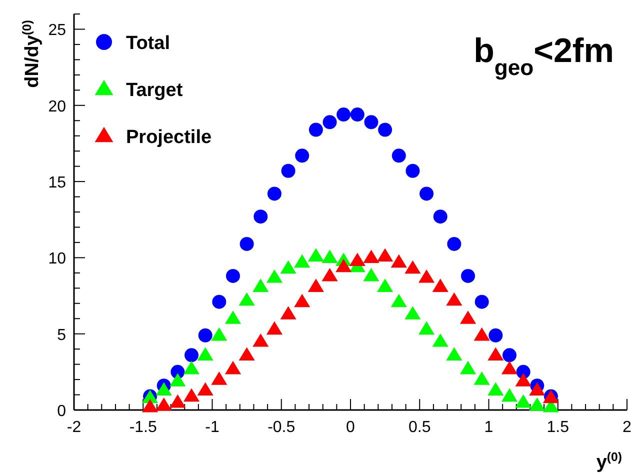 The width and height of the screenshot is (631, 475). Describe the element at coordinates (143, 427) in the screenshot. I see `x-tick-label: -1.5` at that location.